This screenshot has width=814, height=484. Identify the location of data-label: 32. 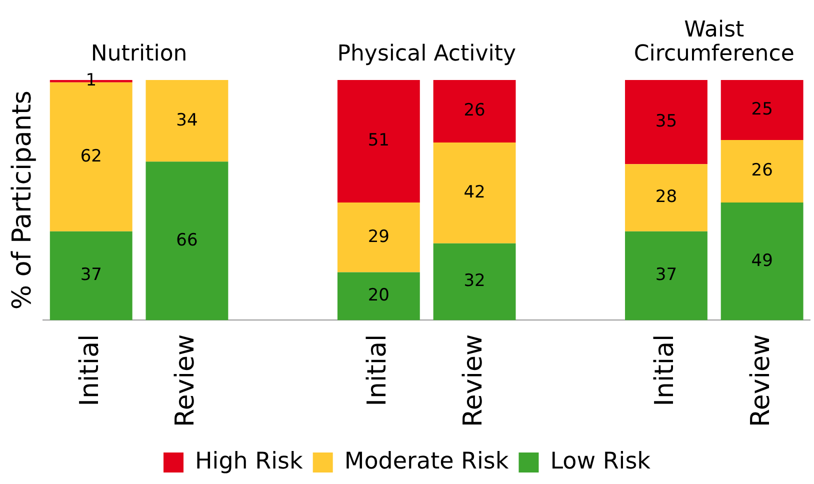
(475, 281).